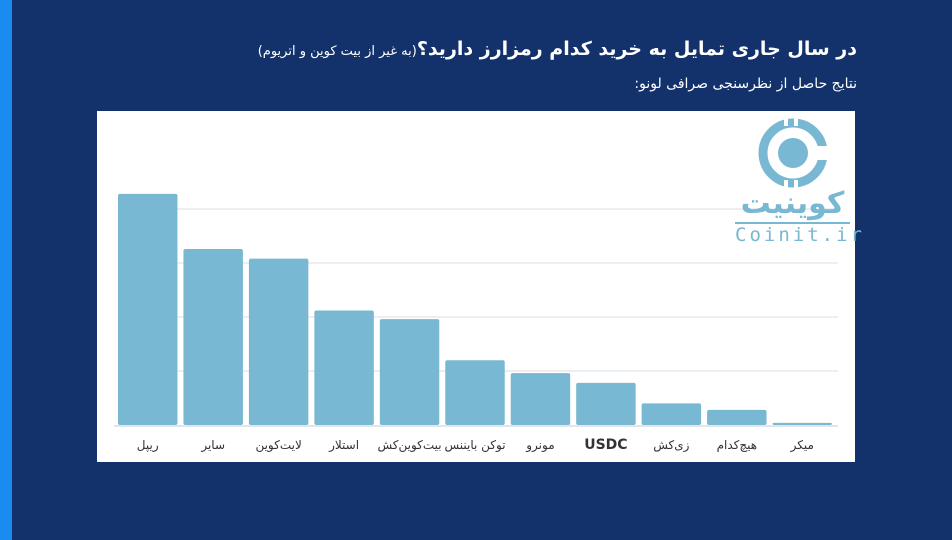 This screenshot has height=540, width=952. I want to click on x-tick-label: بیت‌کوین‌کش, so click(409, 445).